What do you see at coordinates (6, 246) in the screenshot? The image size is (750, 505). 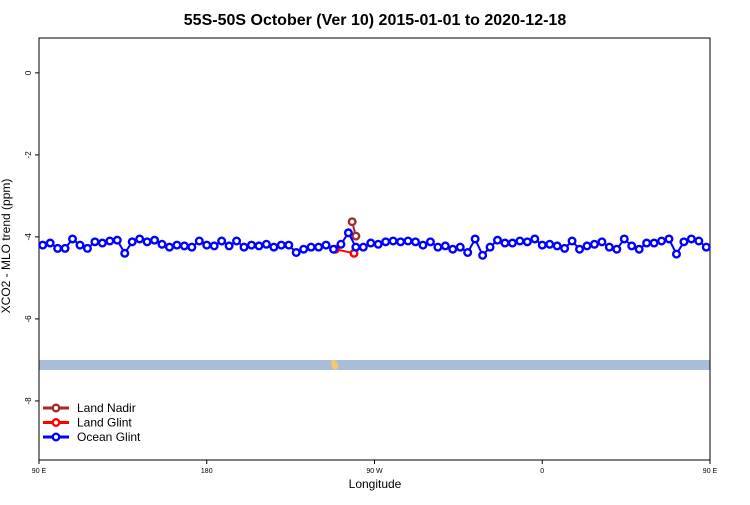 I see `y-axis-label: XCO2 - MLO trend (ppm)` at bounding box center [6, 246].